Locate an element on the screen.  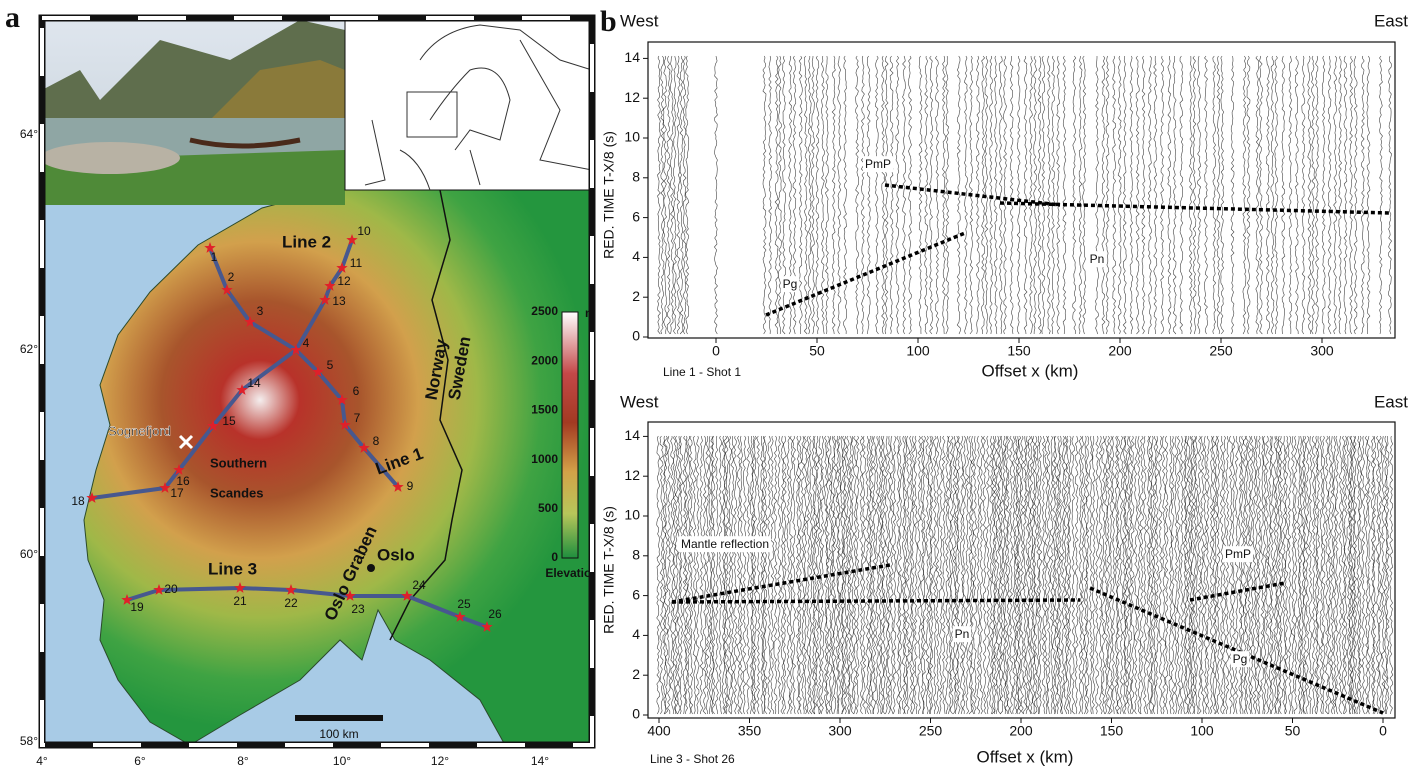
station-label: 1 is located at coordinates (214, 257).